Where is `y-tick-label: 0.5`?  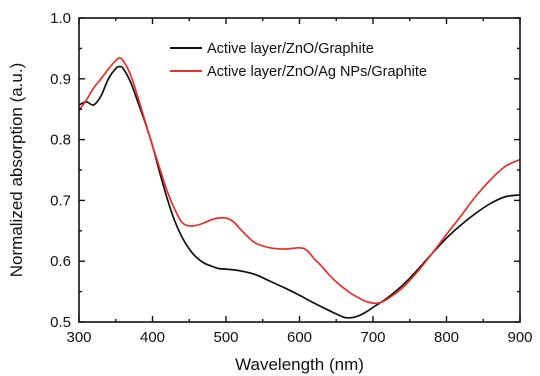
y-tick-label: 0.5 is located at coordinates (60, 322).